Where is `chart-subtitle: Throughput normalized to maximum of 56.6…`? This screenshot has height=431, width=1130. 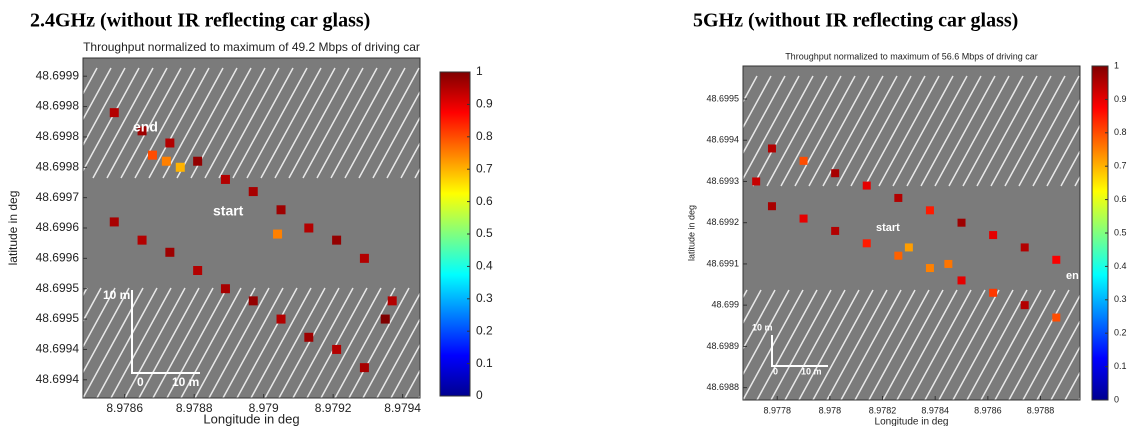
chart-subtitle: Throughput normalized to maximum of 56.6… is located at coordinates (911, 56).